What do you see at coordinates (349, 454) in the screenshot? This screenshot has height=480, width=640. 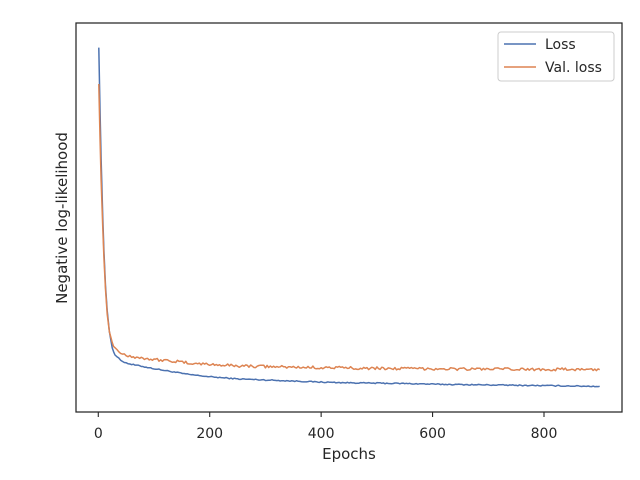 I see `x-axis-label: Epochs` at bounding box center [349, 454].